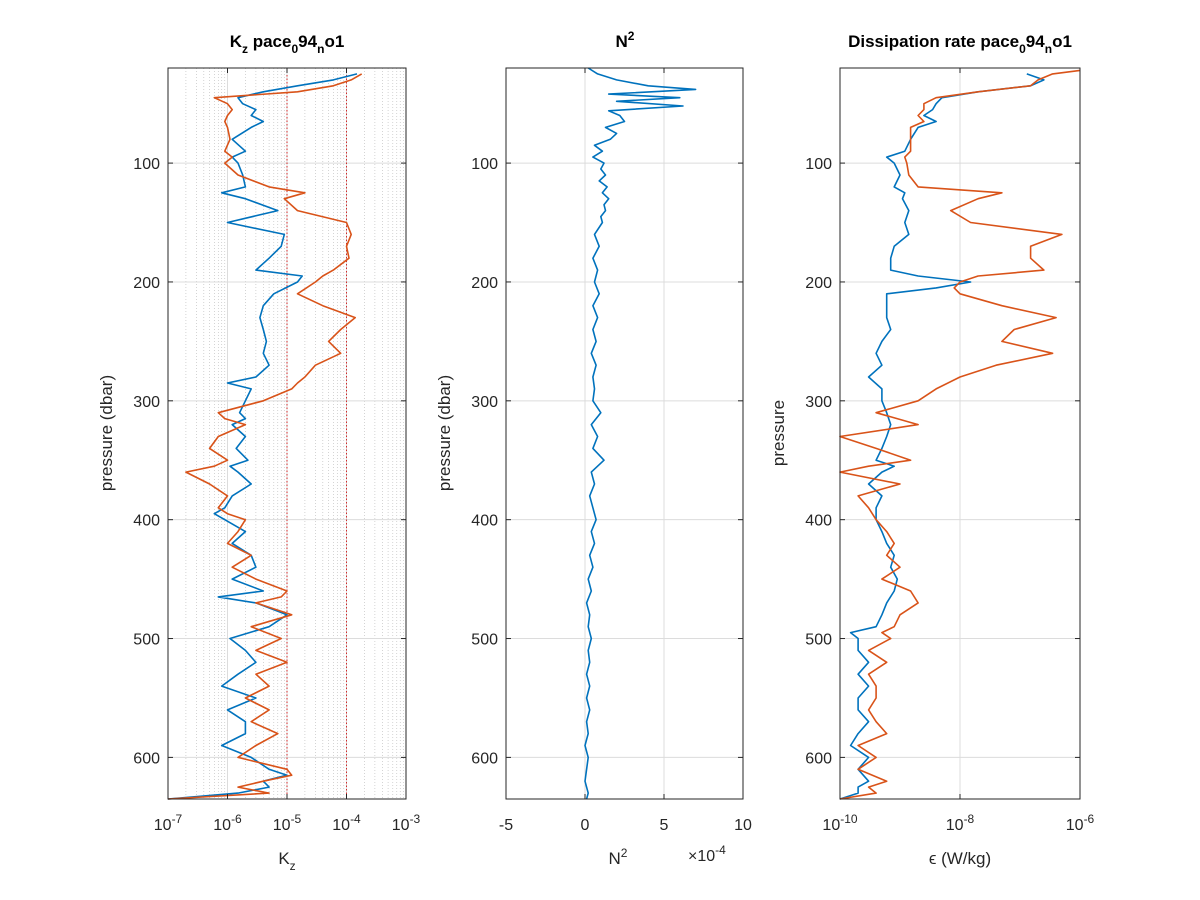 The image size is (1200, 900). What do you see at coordinates (743, 825) in the screenshot?
I see `x-tick-label: 10` at bounding box center [743, 825].